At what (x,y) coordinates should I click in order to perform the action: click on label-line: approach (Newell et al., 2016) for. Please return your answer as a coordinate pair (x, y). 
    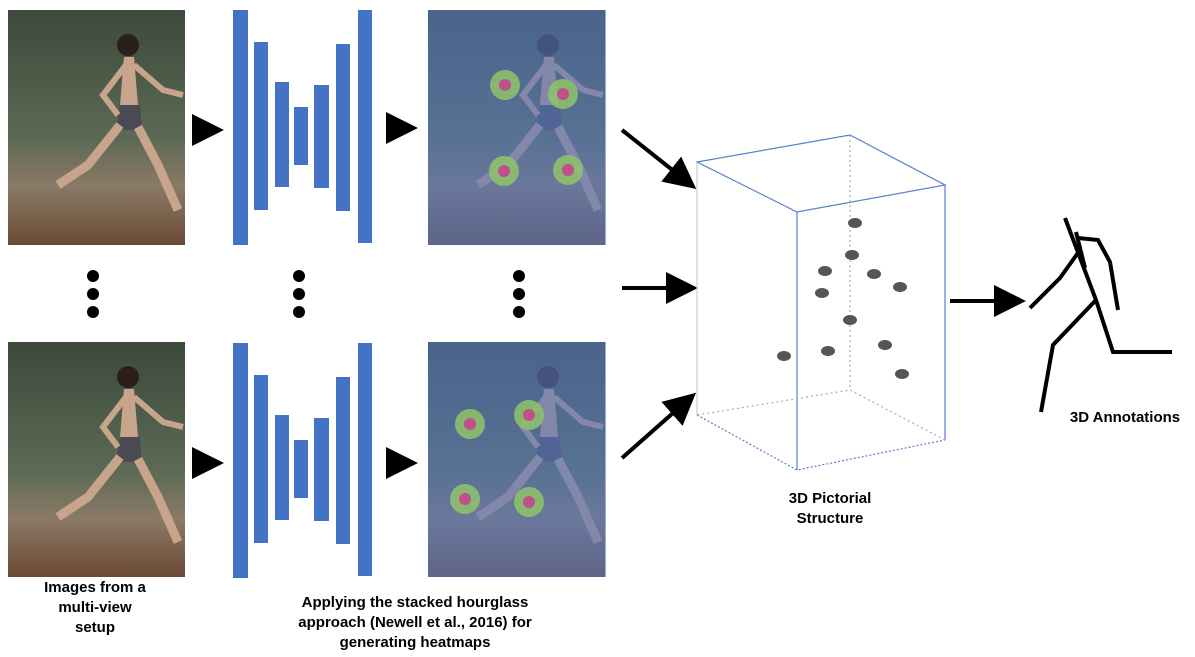
    Looking at the image, I should click on (415, 622).